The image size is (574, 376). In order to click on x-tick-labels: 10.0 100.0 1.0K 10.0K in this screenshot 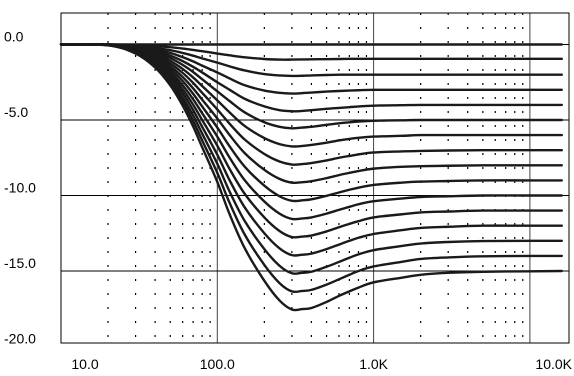, I will do `click(321, 364)`.